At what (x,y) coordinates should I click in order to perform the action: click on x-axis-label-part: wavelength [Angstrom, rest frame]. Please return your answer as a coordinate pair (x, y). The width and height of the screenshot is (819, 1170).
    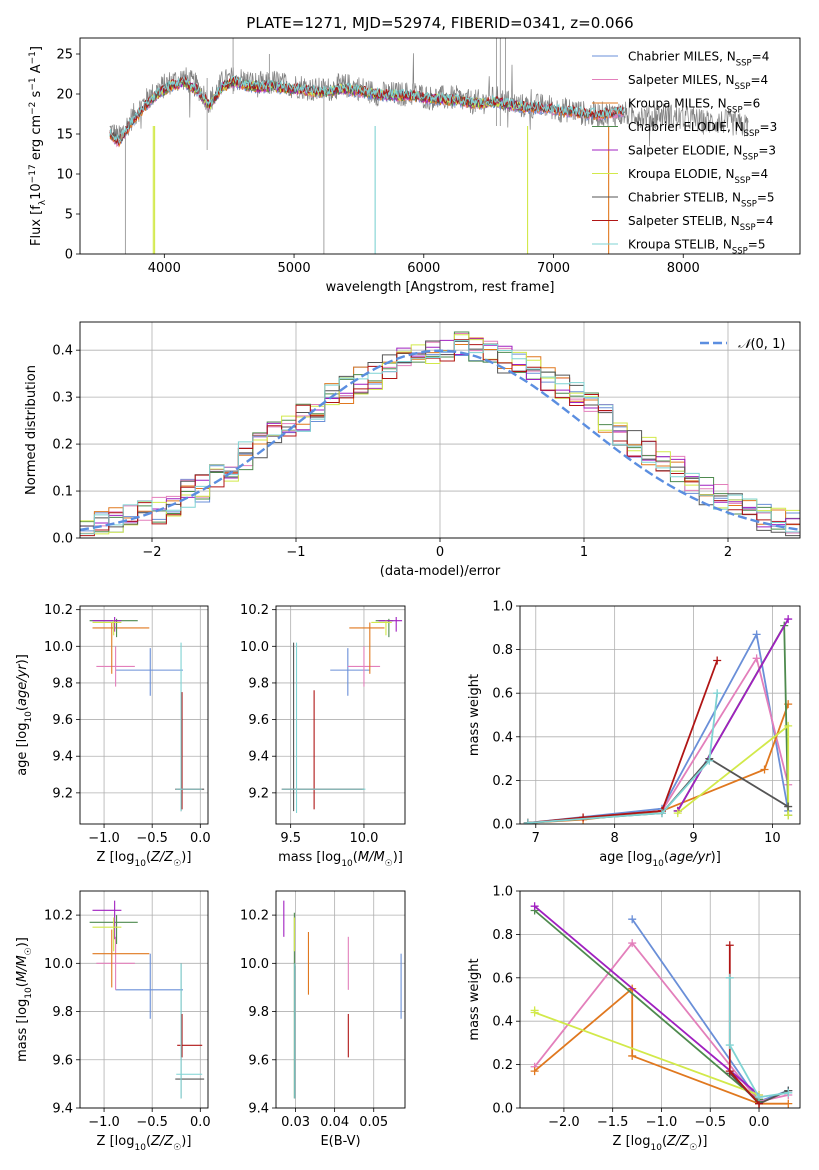
    Looking at the image, I should click on (440, 287).